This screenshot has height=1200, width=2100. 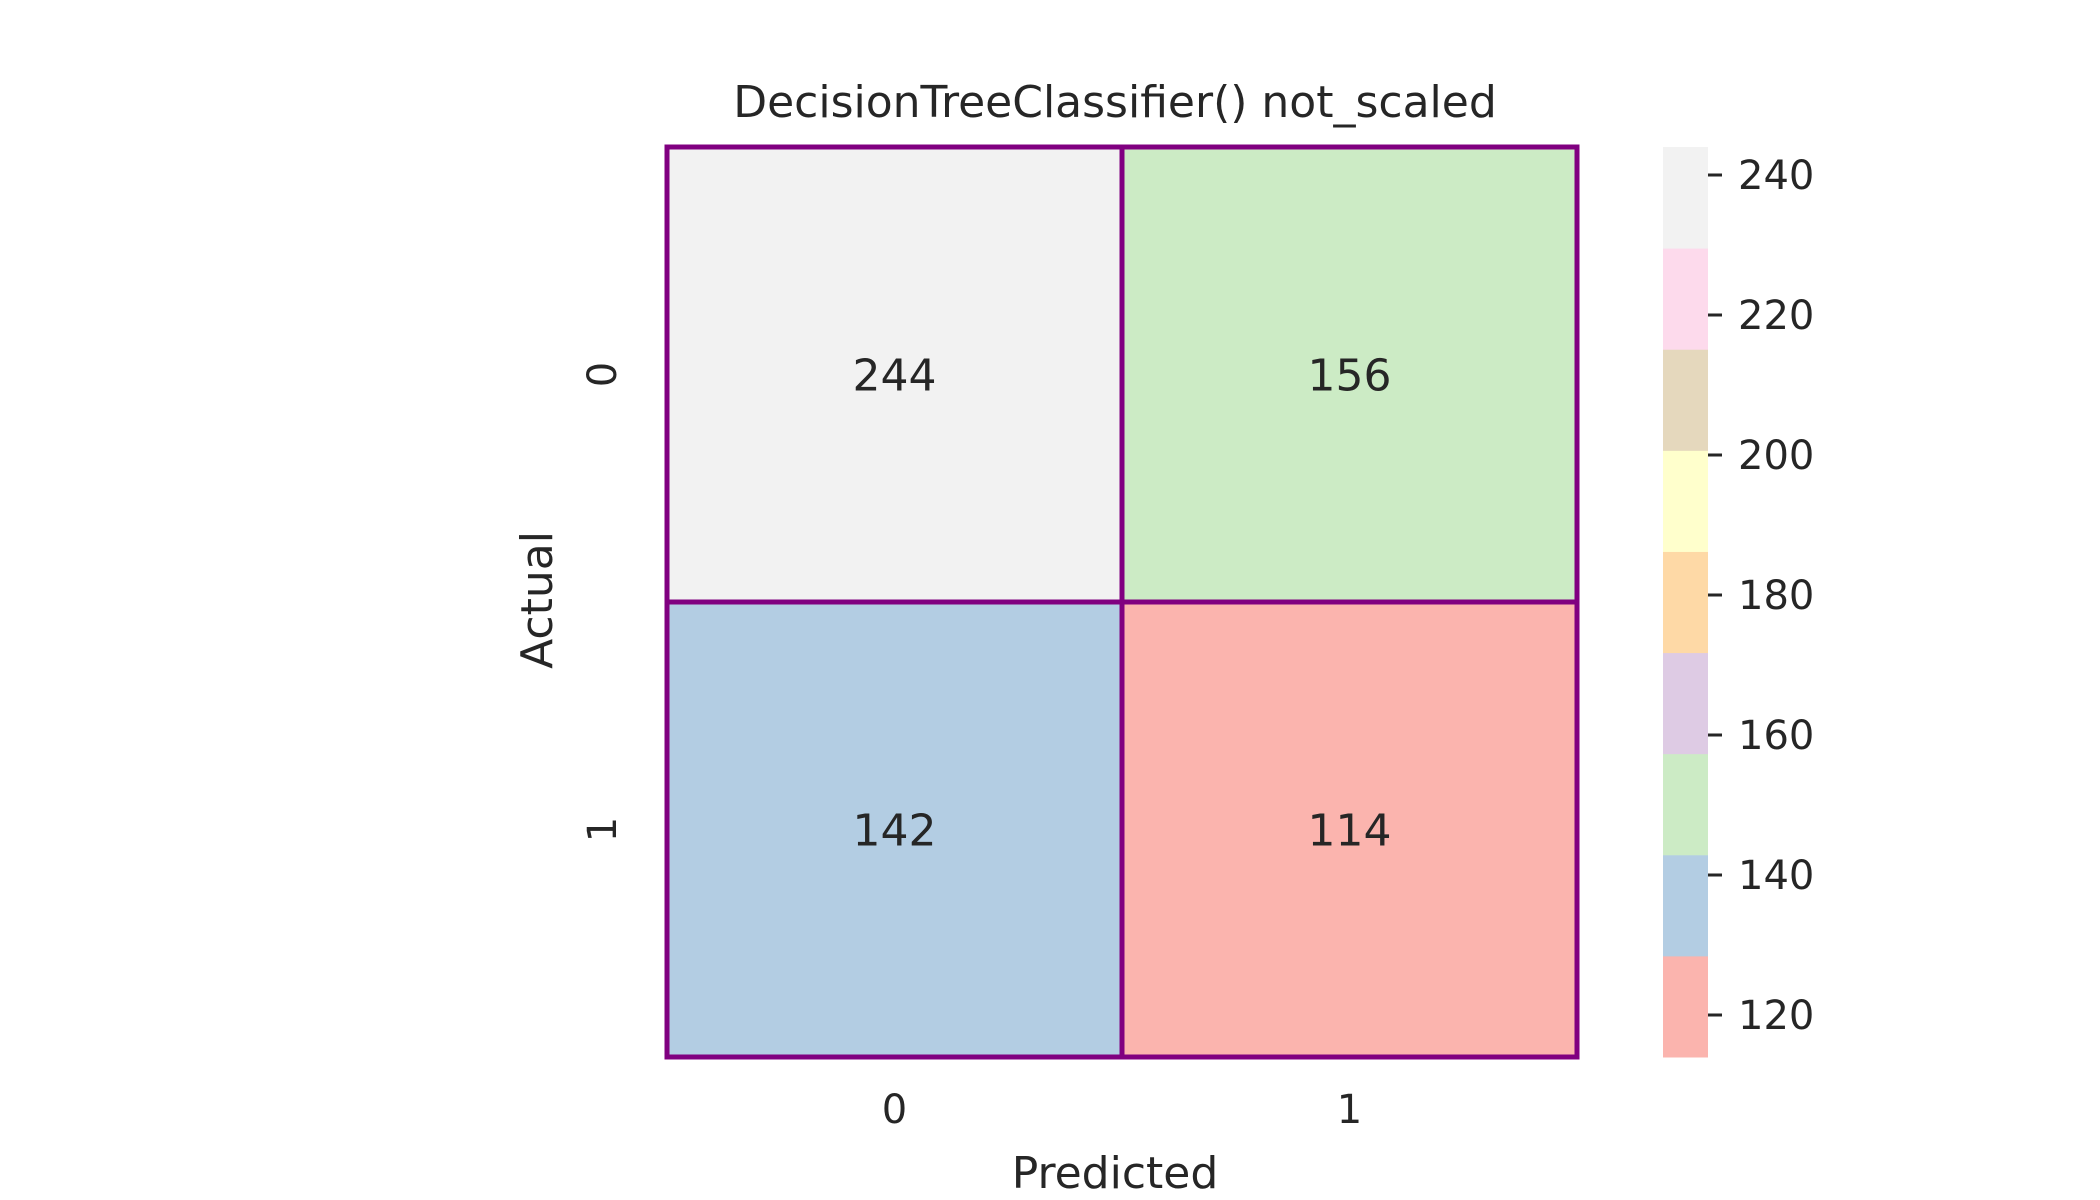 What do you see at coordinates (1776, 596) in the screenshot?
I see `colorbar-tick-label: 180` at bounding box center [1776, 596].